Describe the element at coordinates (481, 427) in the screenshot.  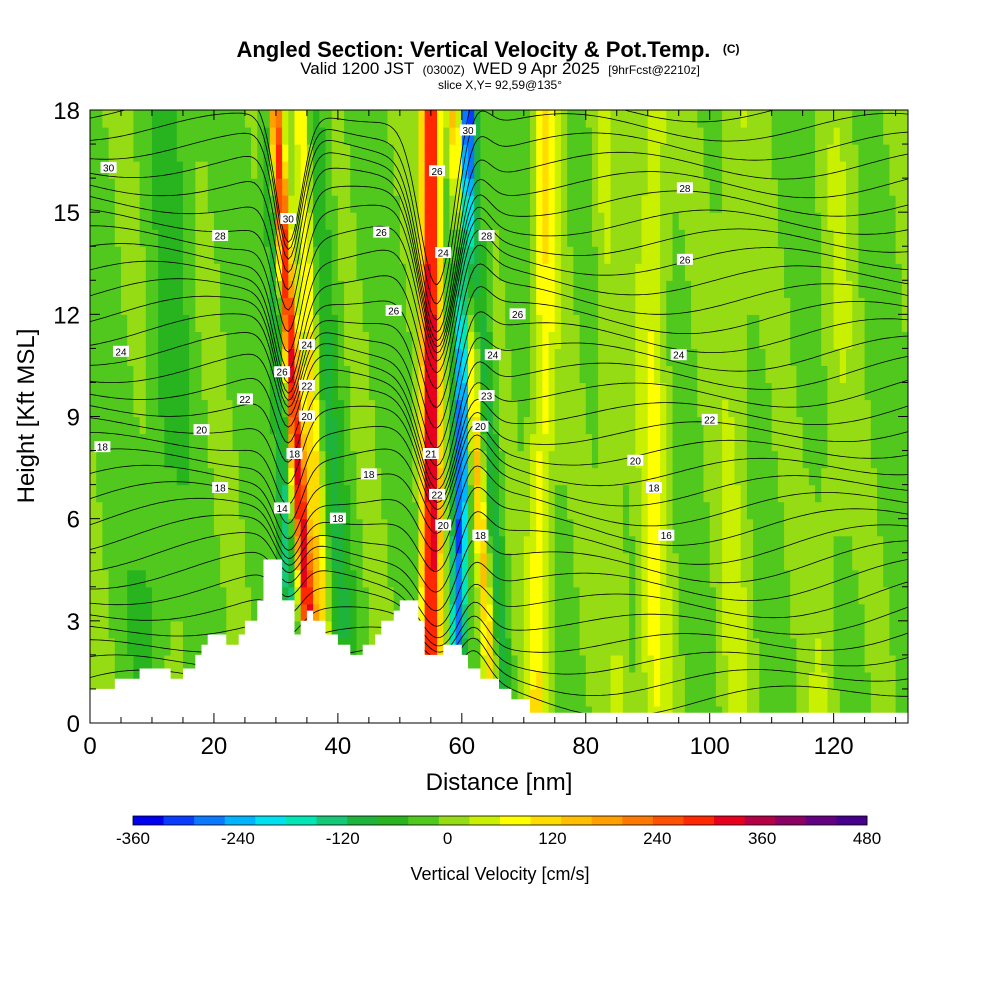
I see `contour-label: 20` at that location.